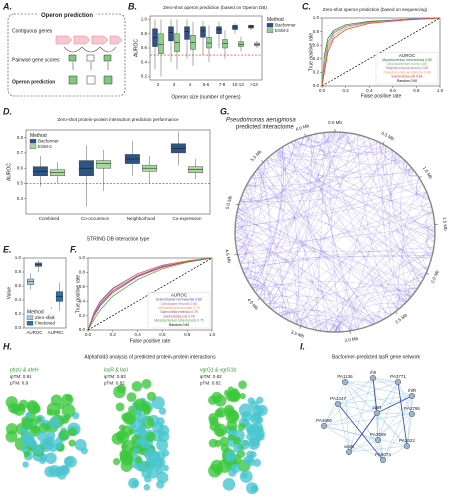  What do you see at coordinates (18, 271) in the screenshot?
I see `y-tick-label: 0.8` at bounding box center [18, 271].